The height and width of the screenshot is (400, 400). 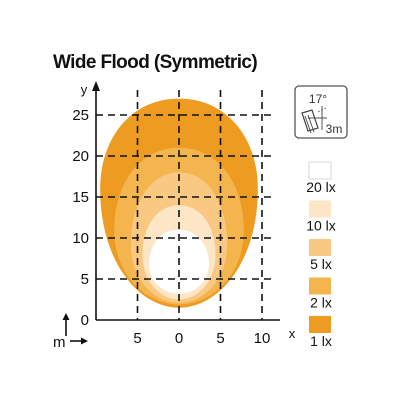 I want to click on beam-ray, so click(x=322, y=110).